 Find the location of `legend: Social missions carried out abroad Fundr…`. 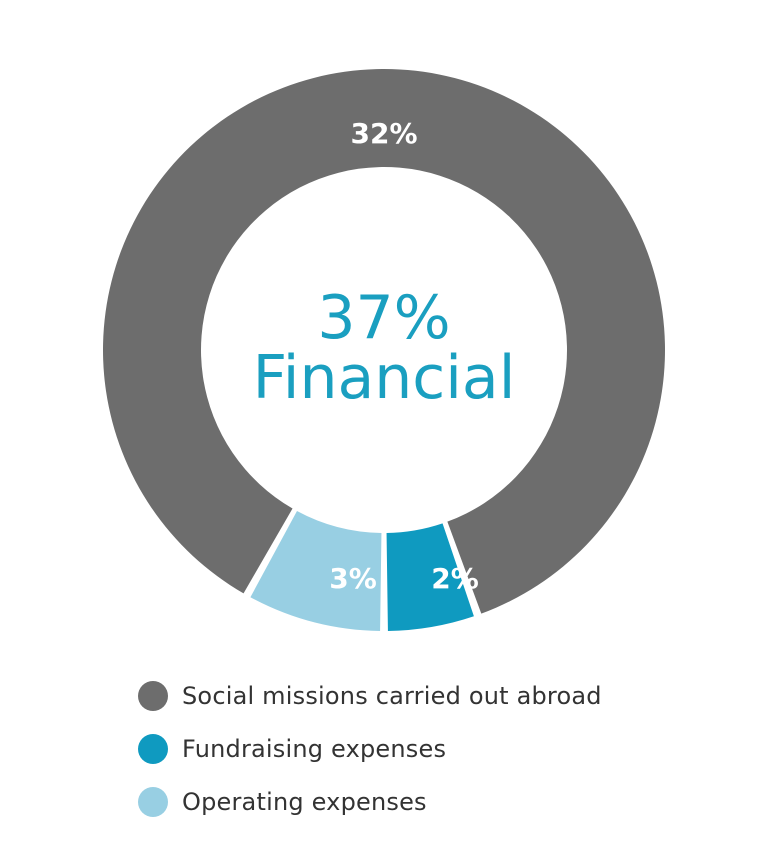

legend: Social missions carried out abroad Fundr… is located at coordinates (438, 755).